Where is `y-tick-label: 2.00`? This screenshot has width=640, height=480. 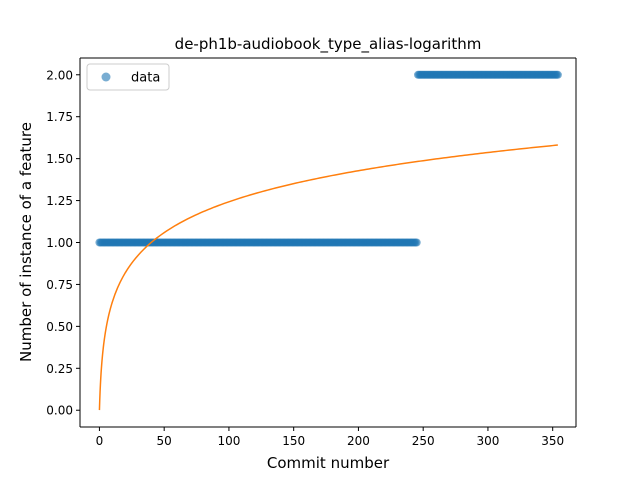
y-tick-label: 2.00 is located at coordinates (59, 75).